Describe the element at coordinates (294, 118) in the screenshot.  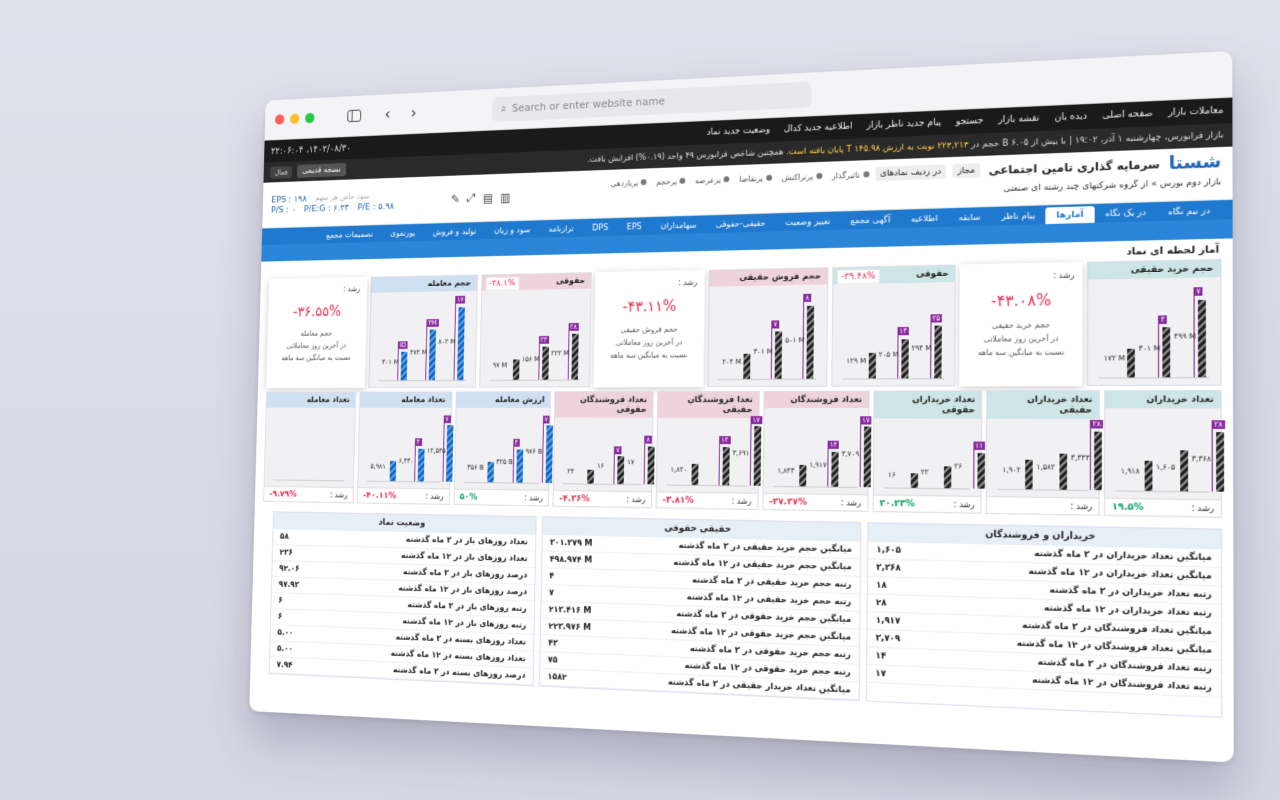
I see `minimize-window-button` at that location.